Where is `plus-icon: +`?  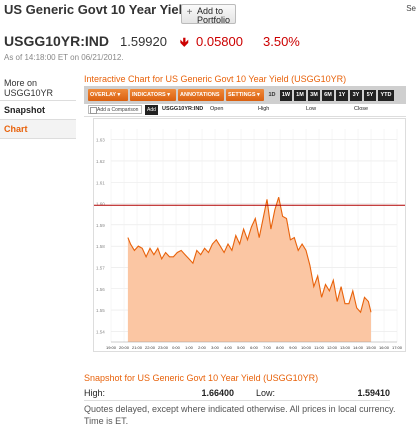
plus-icon: + is located at coordinates (189, 12).